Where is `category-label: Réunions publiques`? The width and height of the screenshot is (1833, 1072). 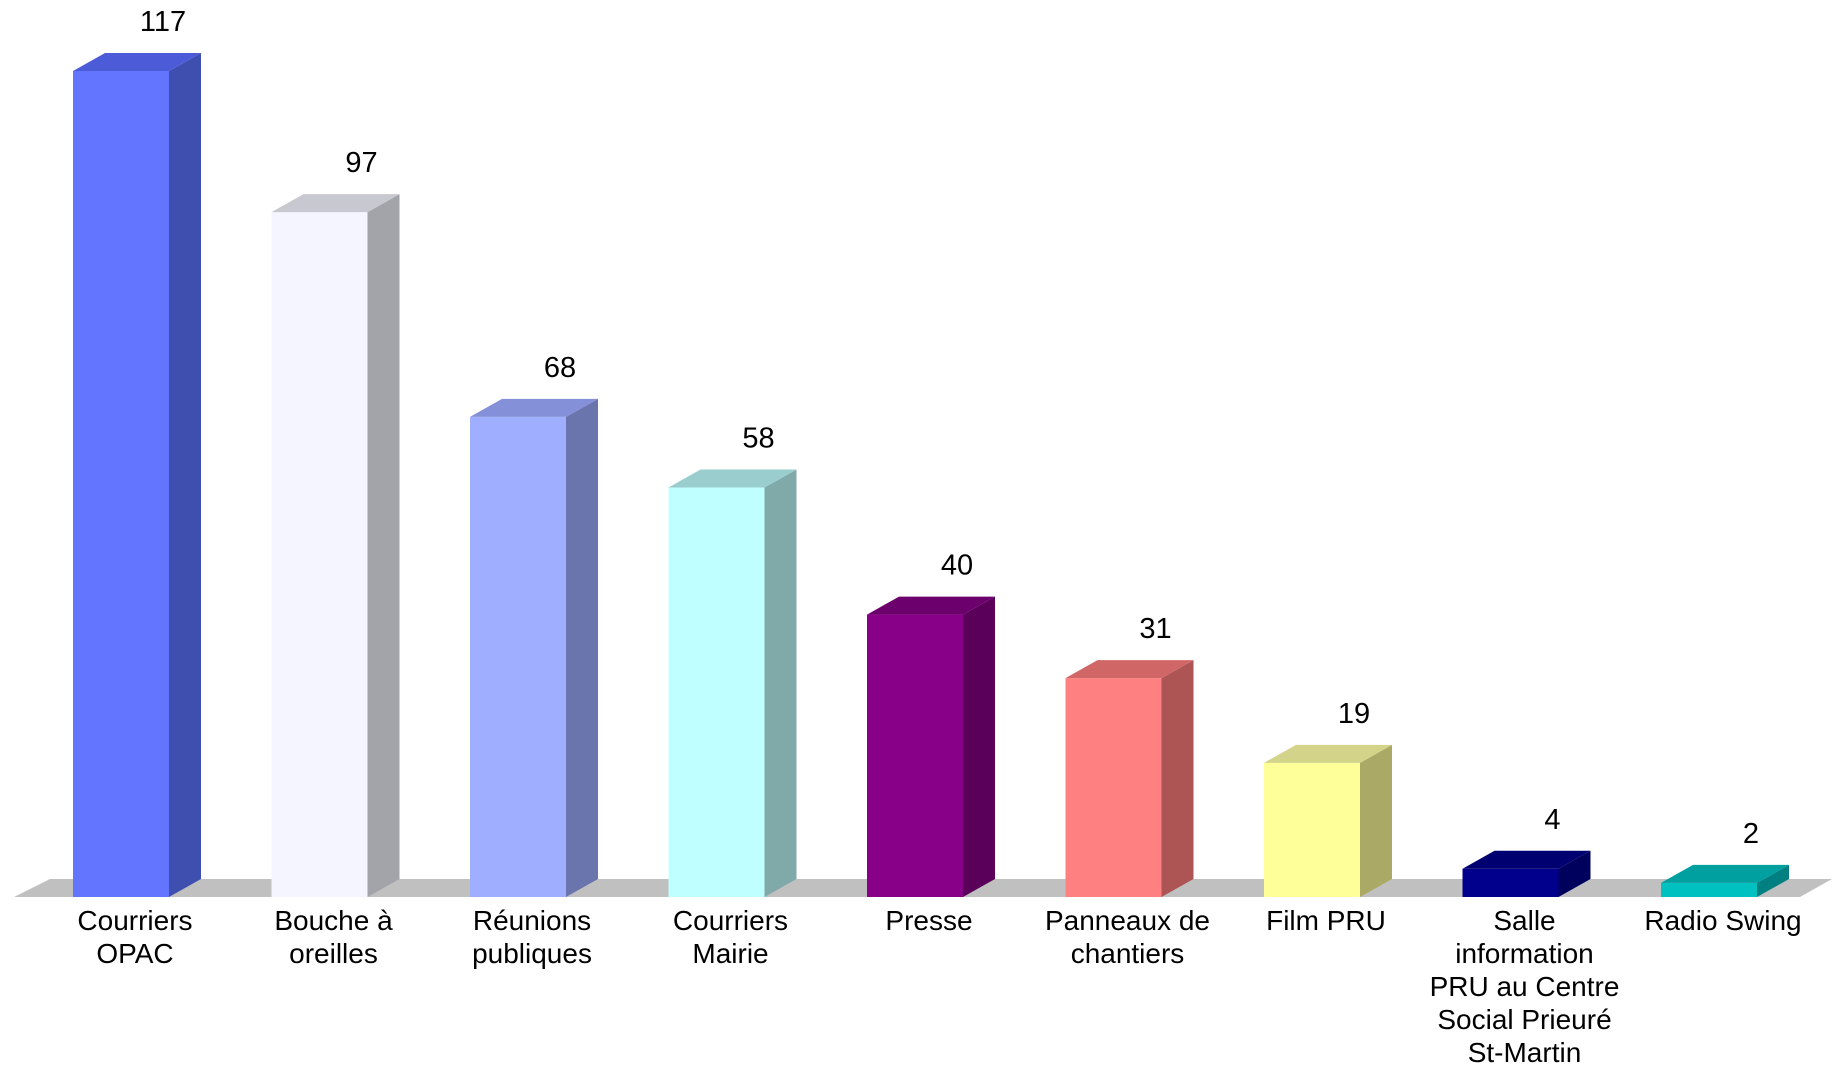 category-label: Réunions publiques is located at coordinates (532, 937).